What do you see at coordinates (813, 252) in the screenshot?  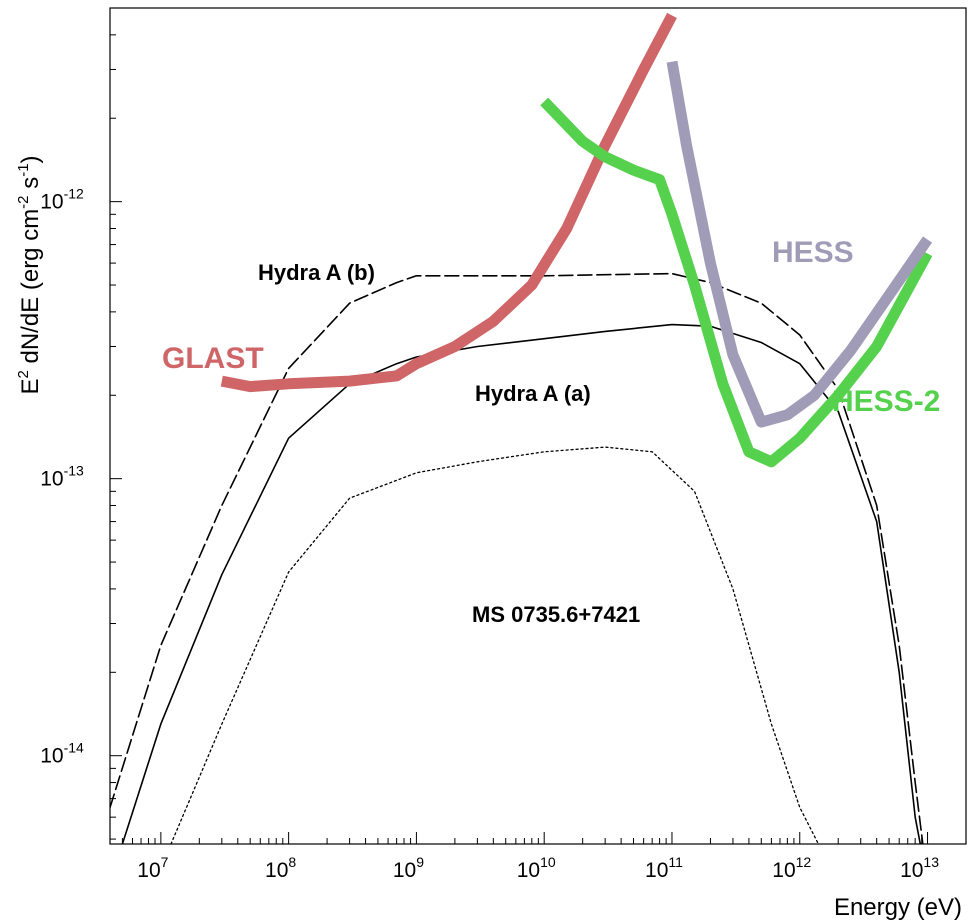 I see `annotation-hess: HESS` at bounding box center [813, 252].